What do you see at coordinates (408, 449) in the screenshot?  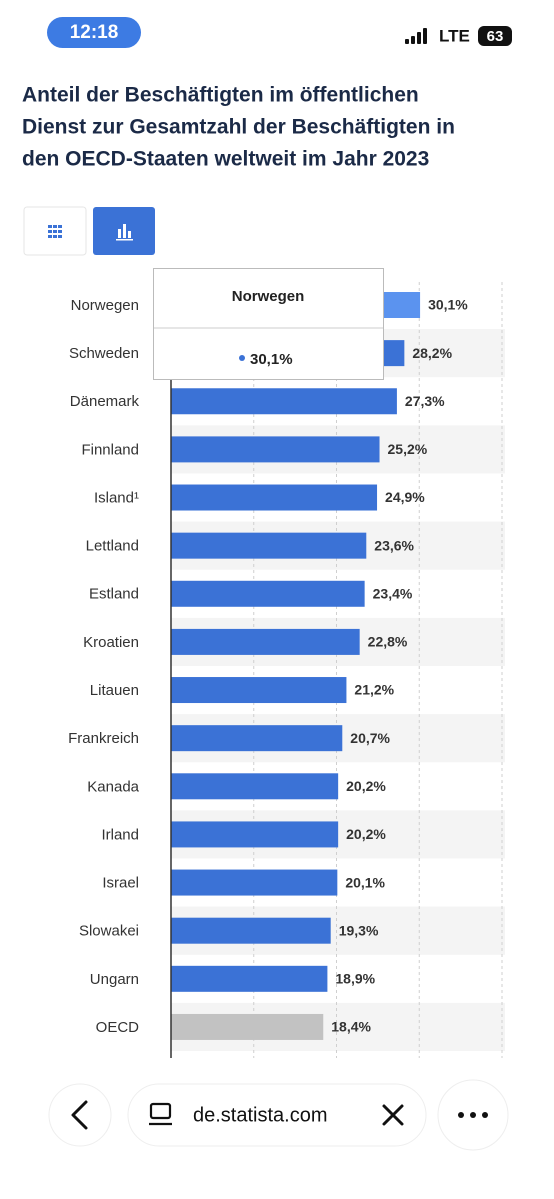 I see `value-label: 25,2%` at bounding box center [408, 449].